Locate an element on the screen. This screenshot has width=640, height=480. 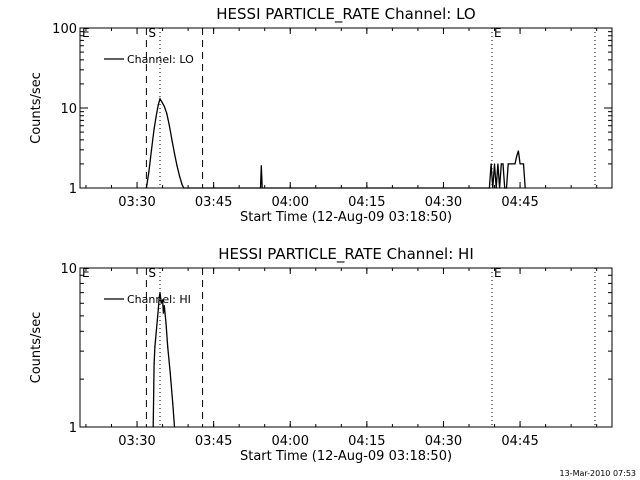
chart-title: HESSI PARTICLE_RATE Channel: HI is located at coordinates (346, 254).